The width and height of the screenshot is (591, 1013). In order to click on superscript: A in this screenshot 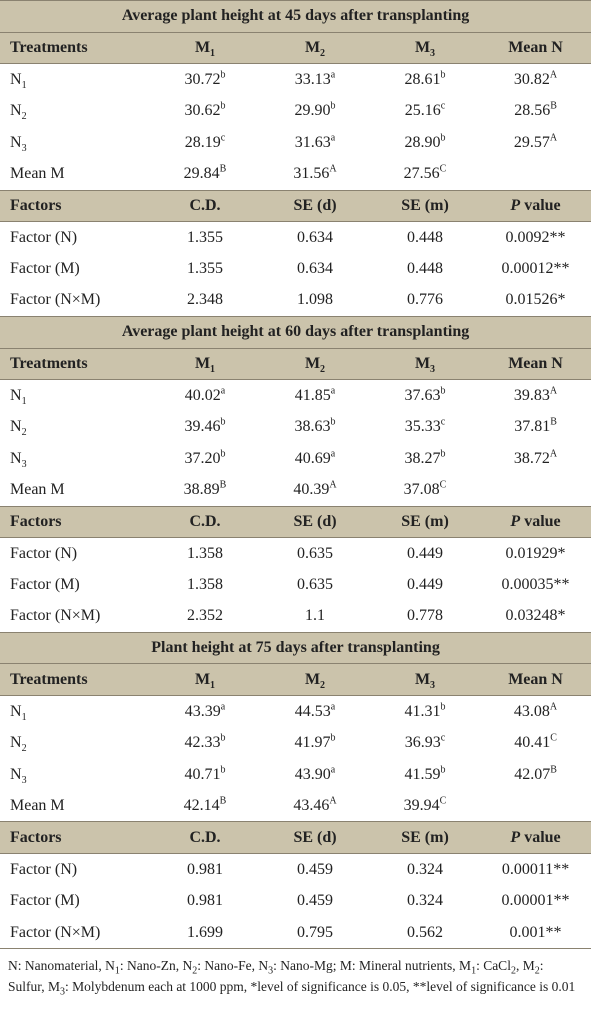, I will do `click(333, 169)`.